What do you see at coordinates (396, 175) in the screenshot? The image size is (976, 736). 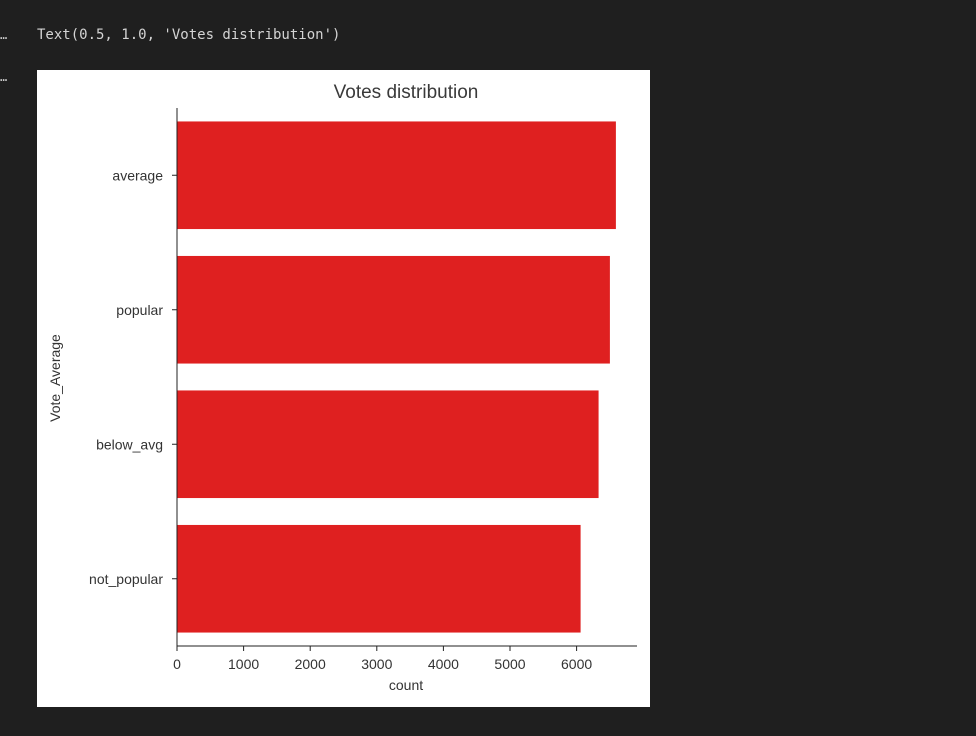 I see `bar-average` at bounding box center [396, 175].